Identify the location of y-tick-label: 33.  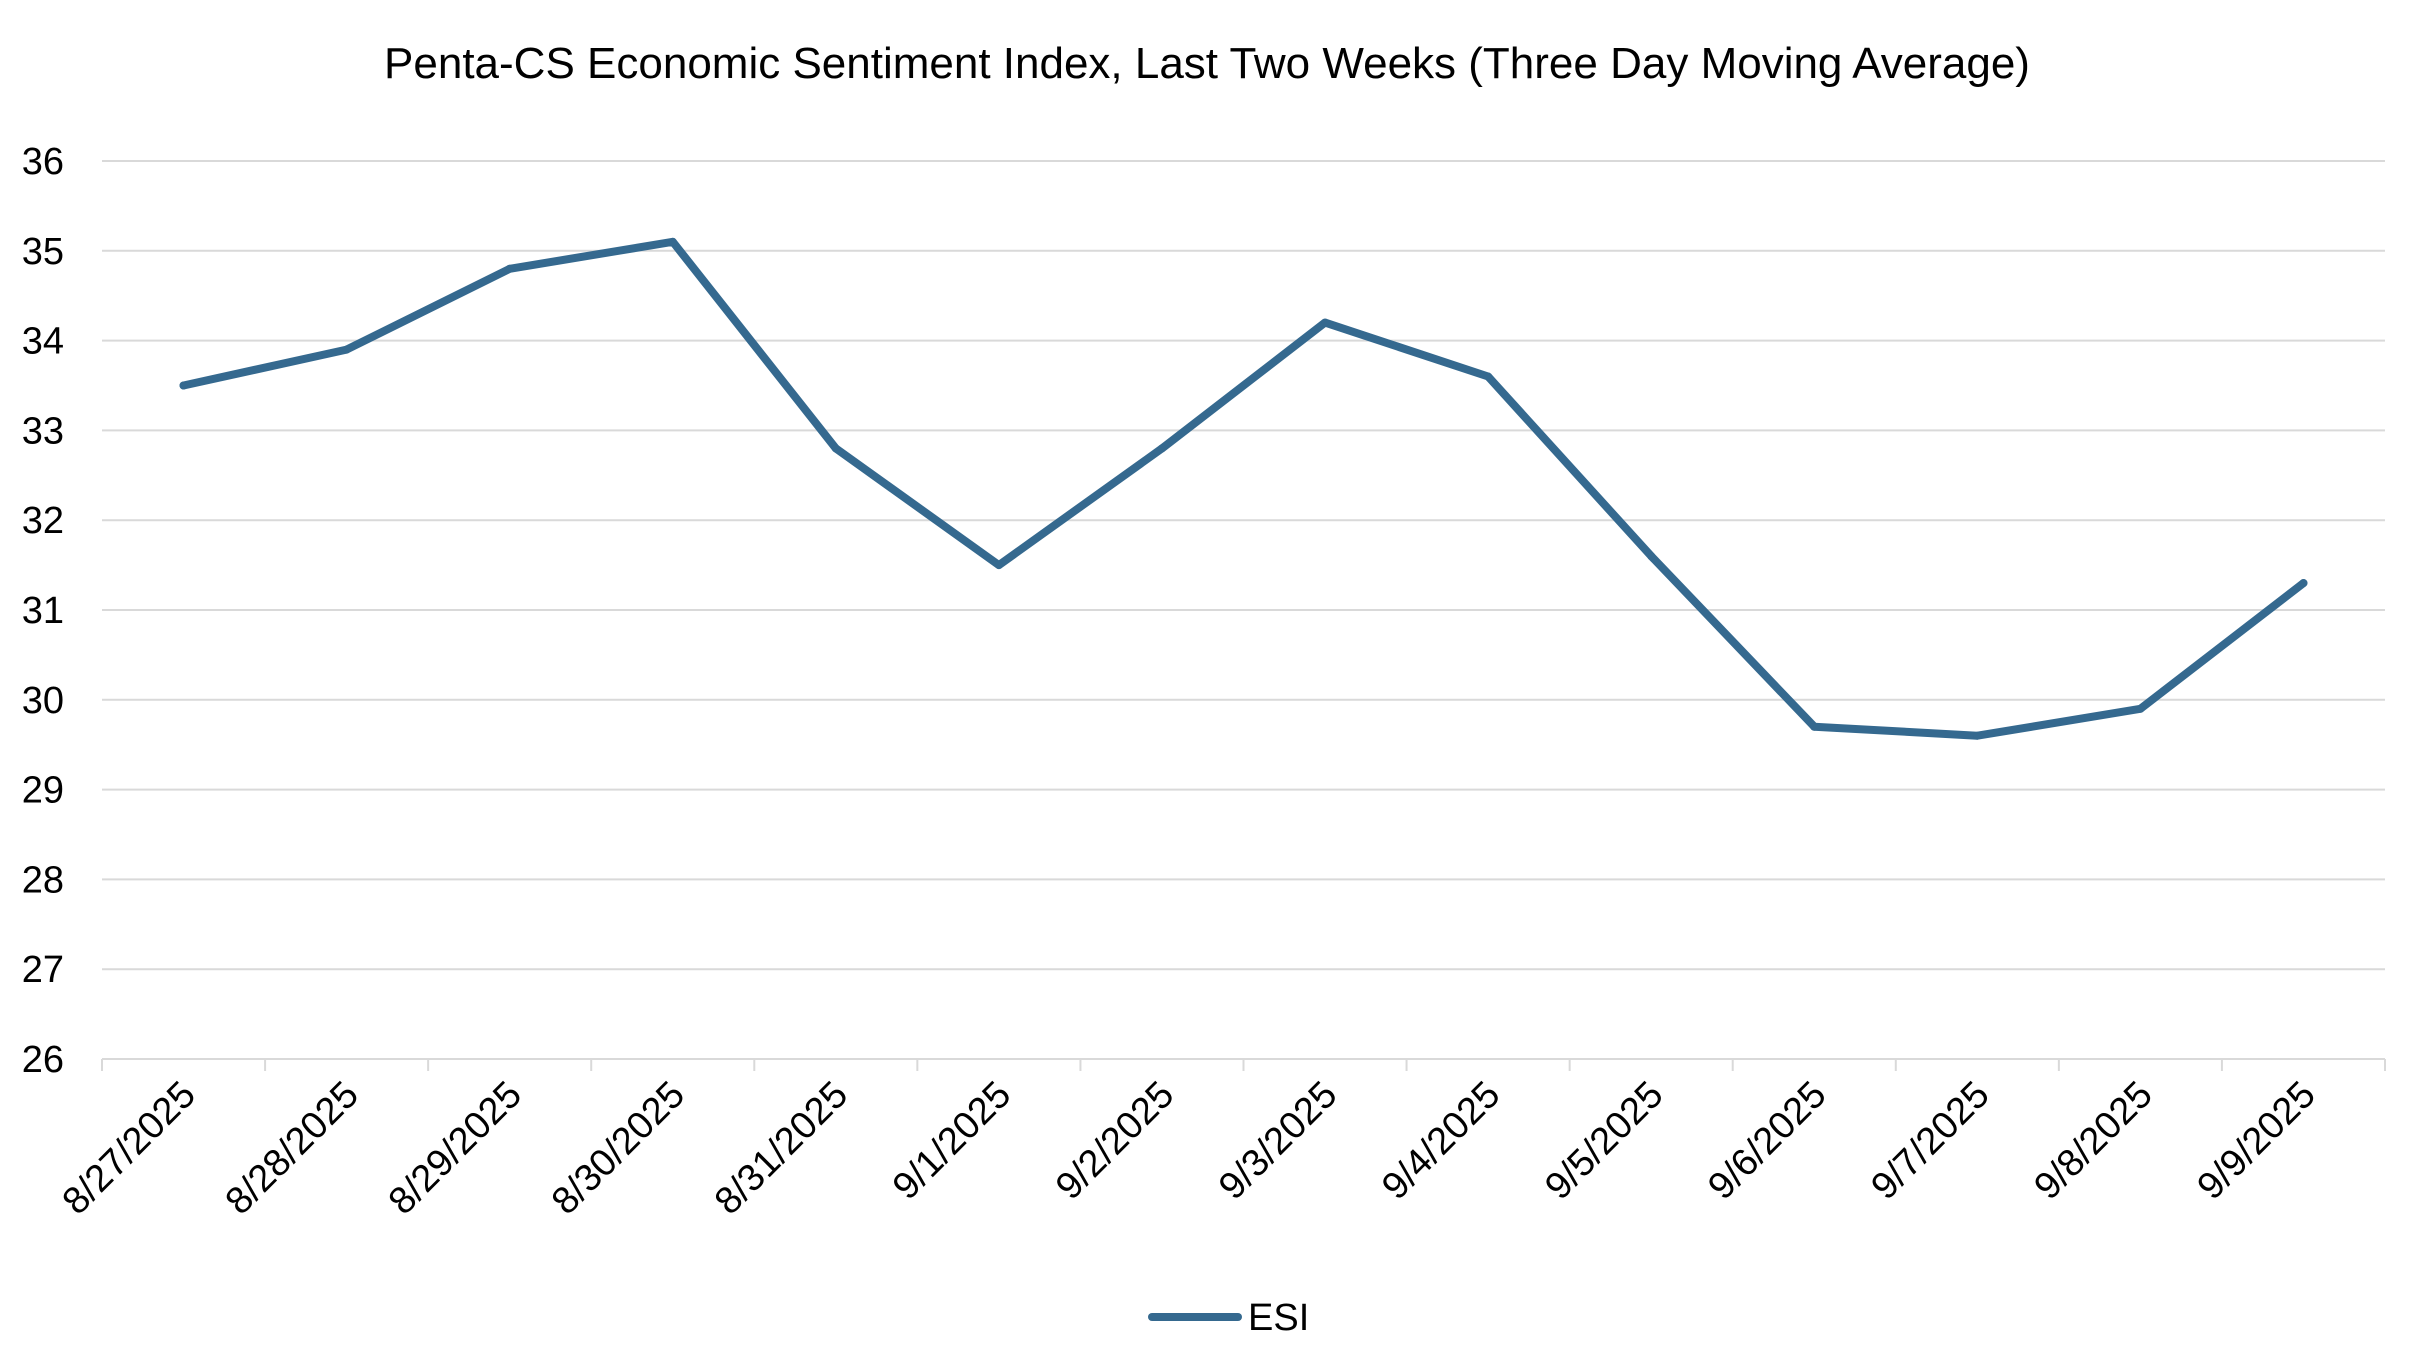
(43, 431).